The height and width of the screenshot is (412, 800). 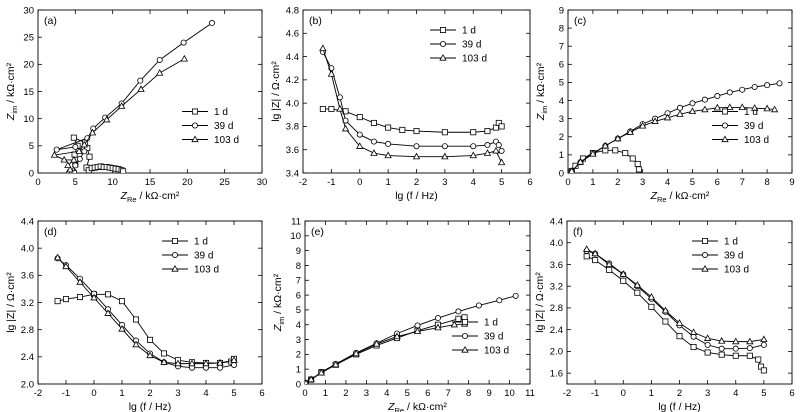 I want to click on y-tick-label: 3.2, so click(x=556, y=287).